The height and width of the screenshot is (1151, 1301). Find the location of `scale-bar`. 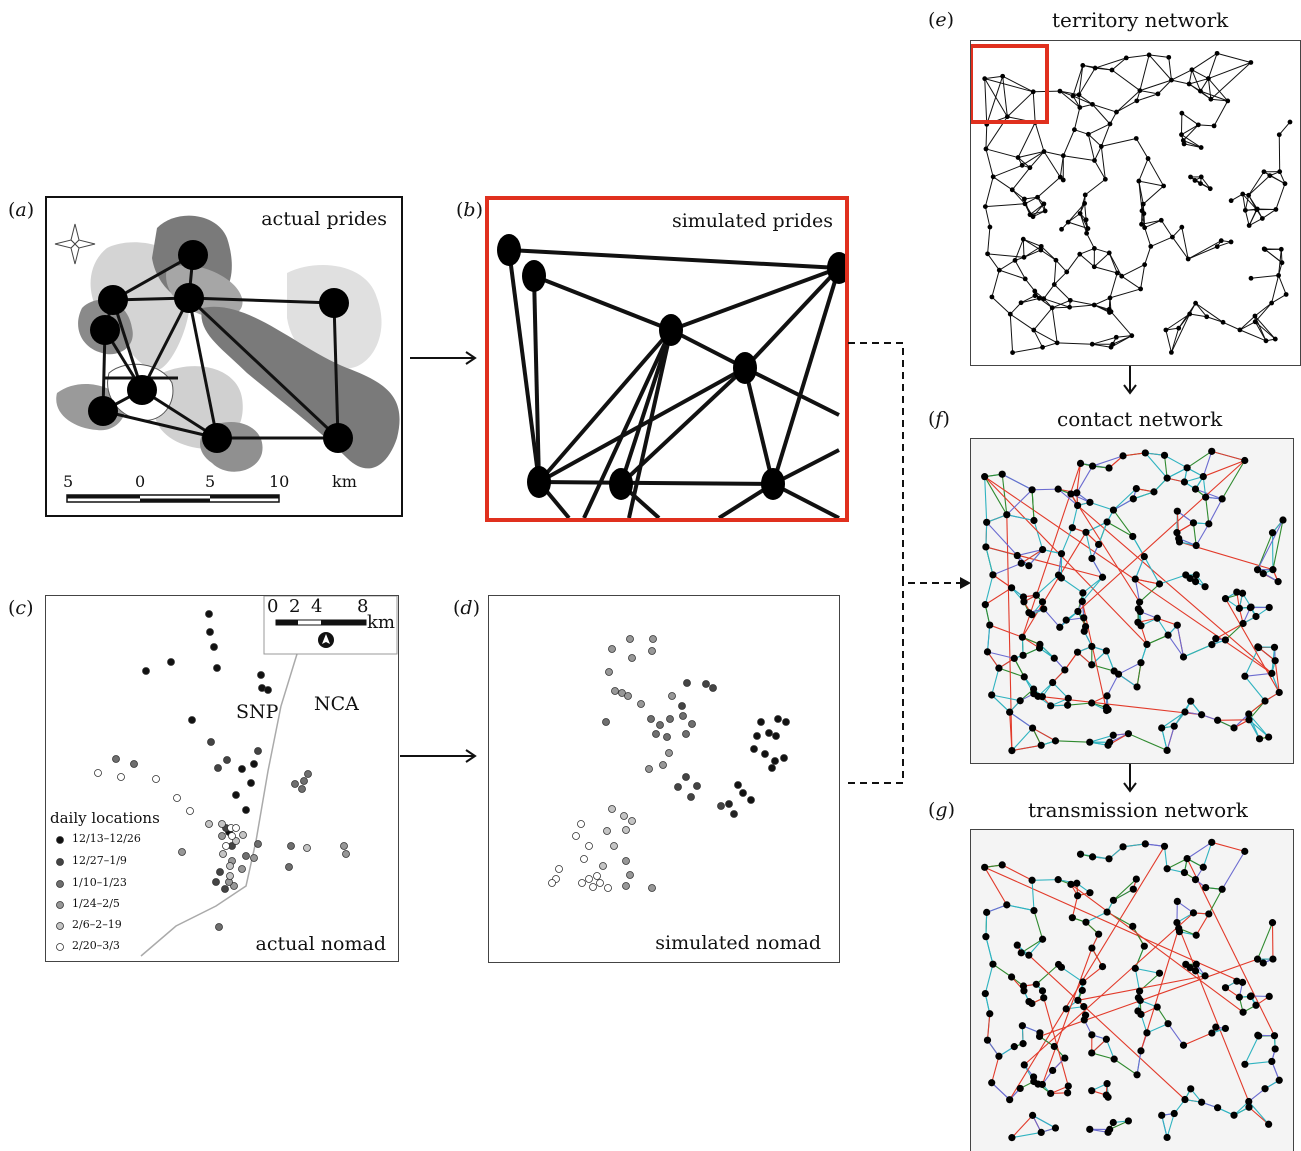

scale-bar is located at coordinates (173, 498).